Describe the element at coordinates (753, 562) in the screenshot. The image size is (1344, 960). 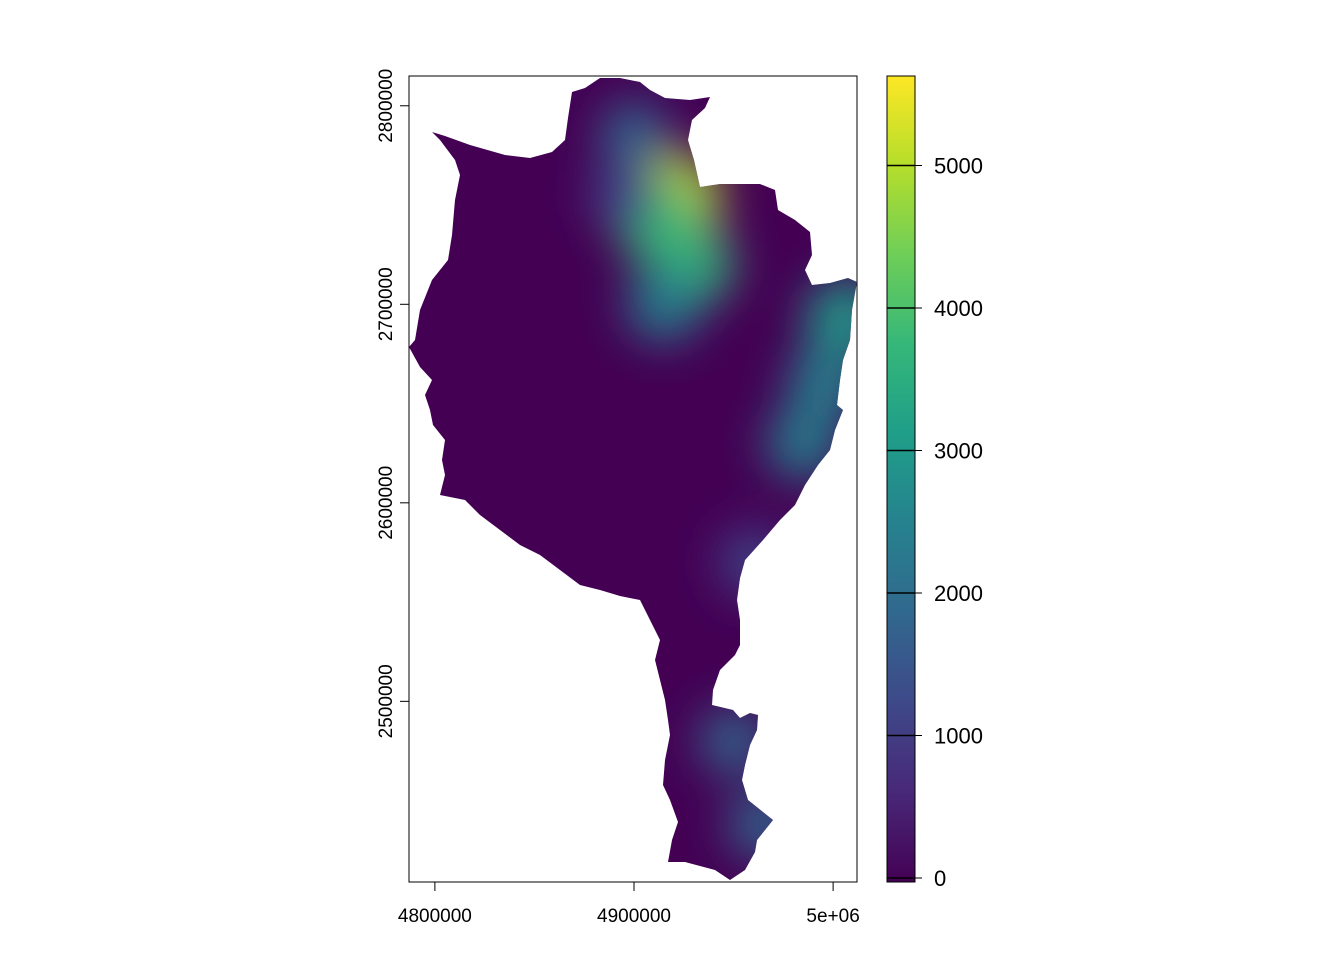
I see `elevation-southeast-slope` at that location.